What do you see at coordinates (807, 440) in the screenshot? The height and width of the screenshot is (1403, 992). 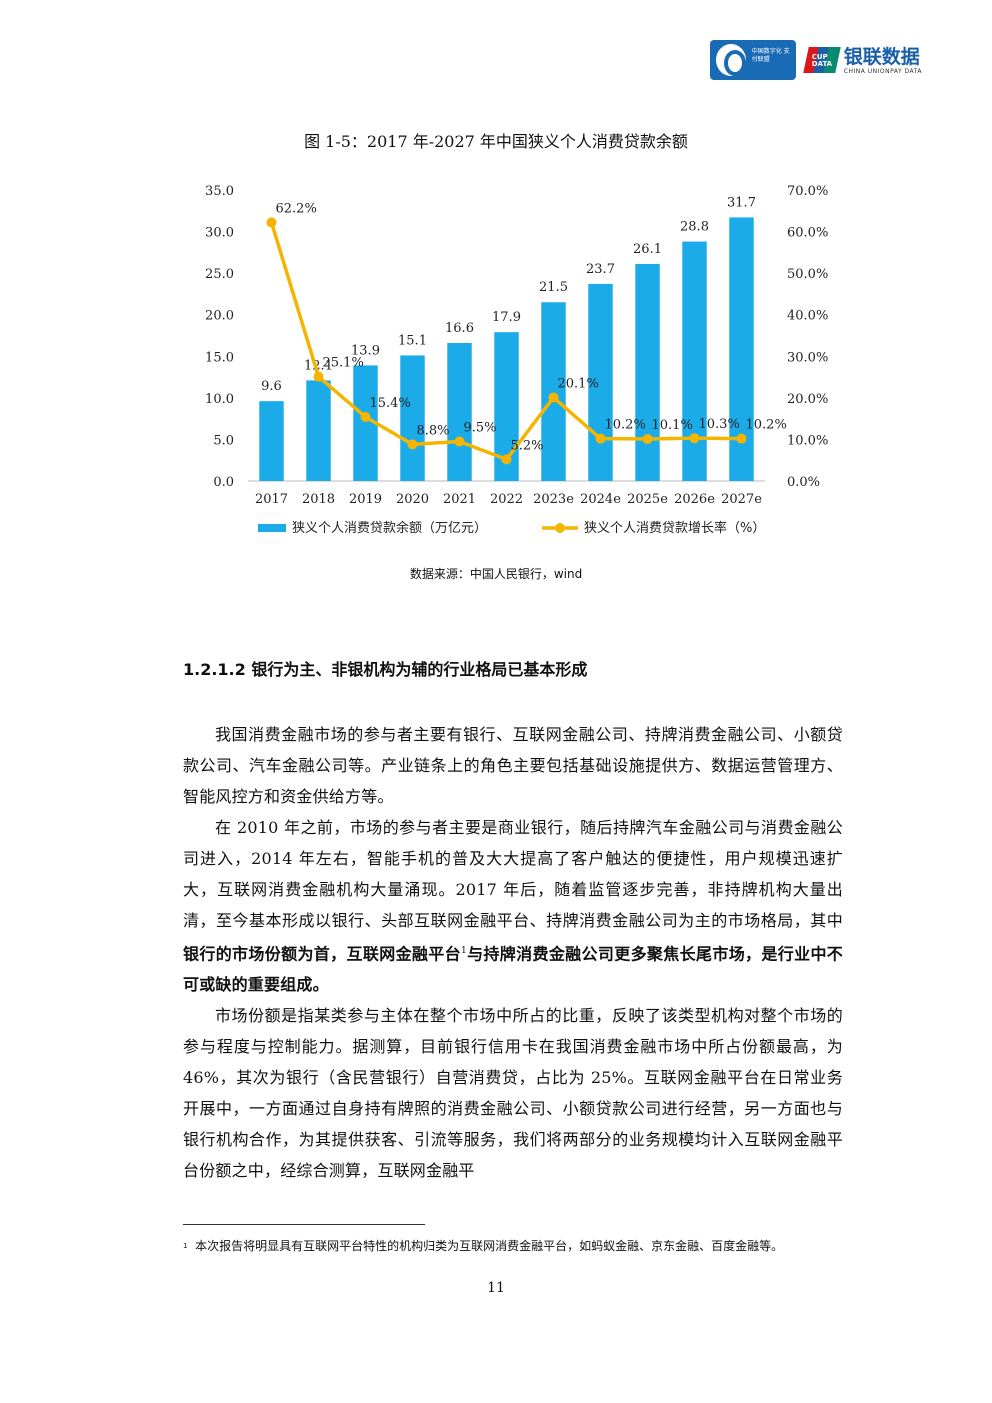 I see `y-right-tick-label: 10.0%` at bounding box center [807, 440].